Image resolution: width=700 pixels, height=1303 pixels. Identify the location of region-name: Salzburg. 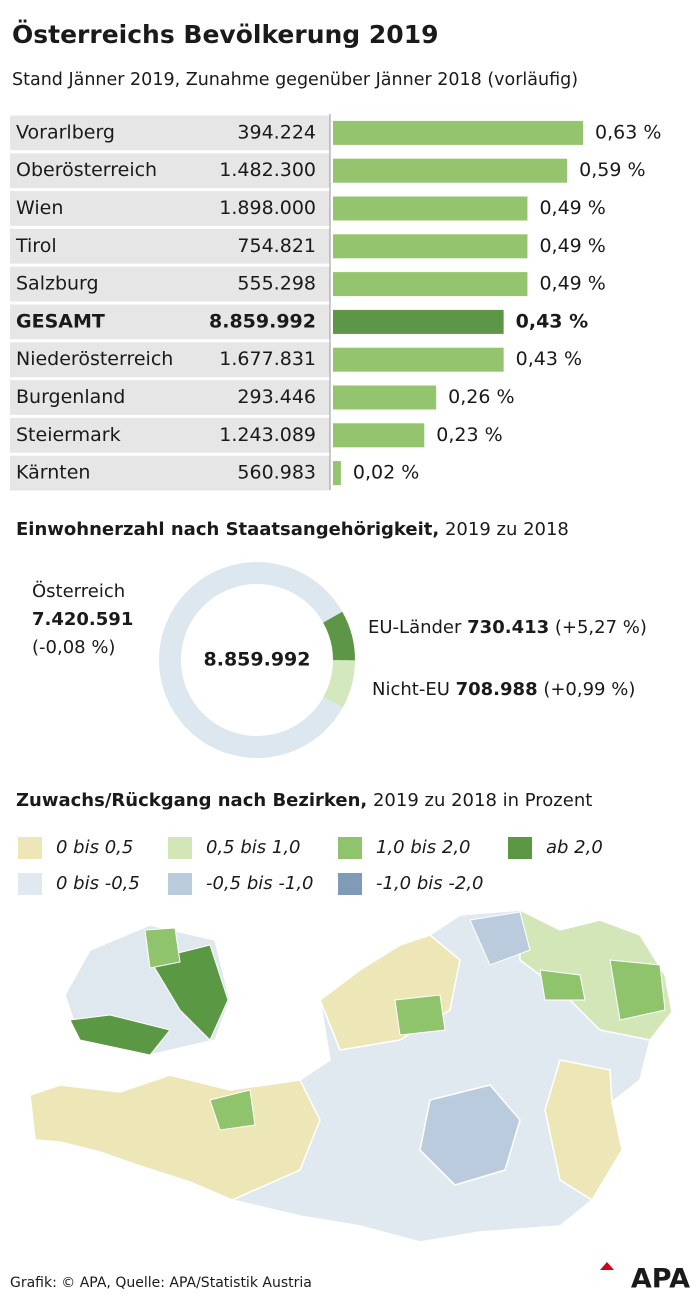
(57, 284).